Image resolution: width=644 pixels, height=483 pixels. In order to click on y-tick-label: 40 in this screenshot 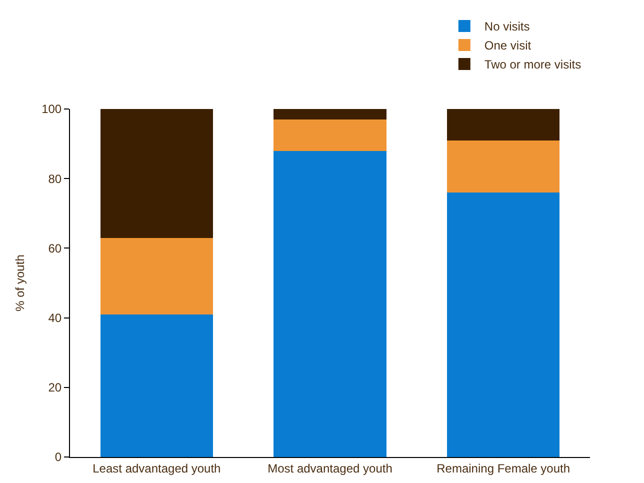, I will do `click(55, 318)`.